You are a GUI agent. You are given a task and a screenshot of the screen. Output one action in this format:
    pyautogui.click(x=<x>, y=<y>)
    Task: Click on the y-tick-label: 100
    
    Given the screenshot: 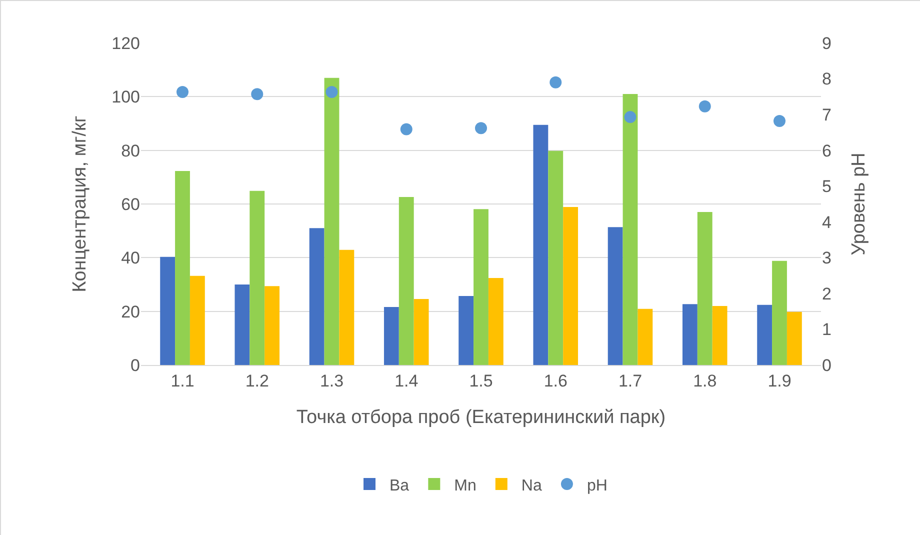 What is the action you would take?
    pyautogui.click(x=126, y=97)
    